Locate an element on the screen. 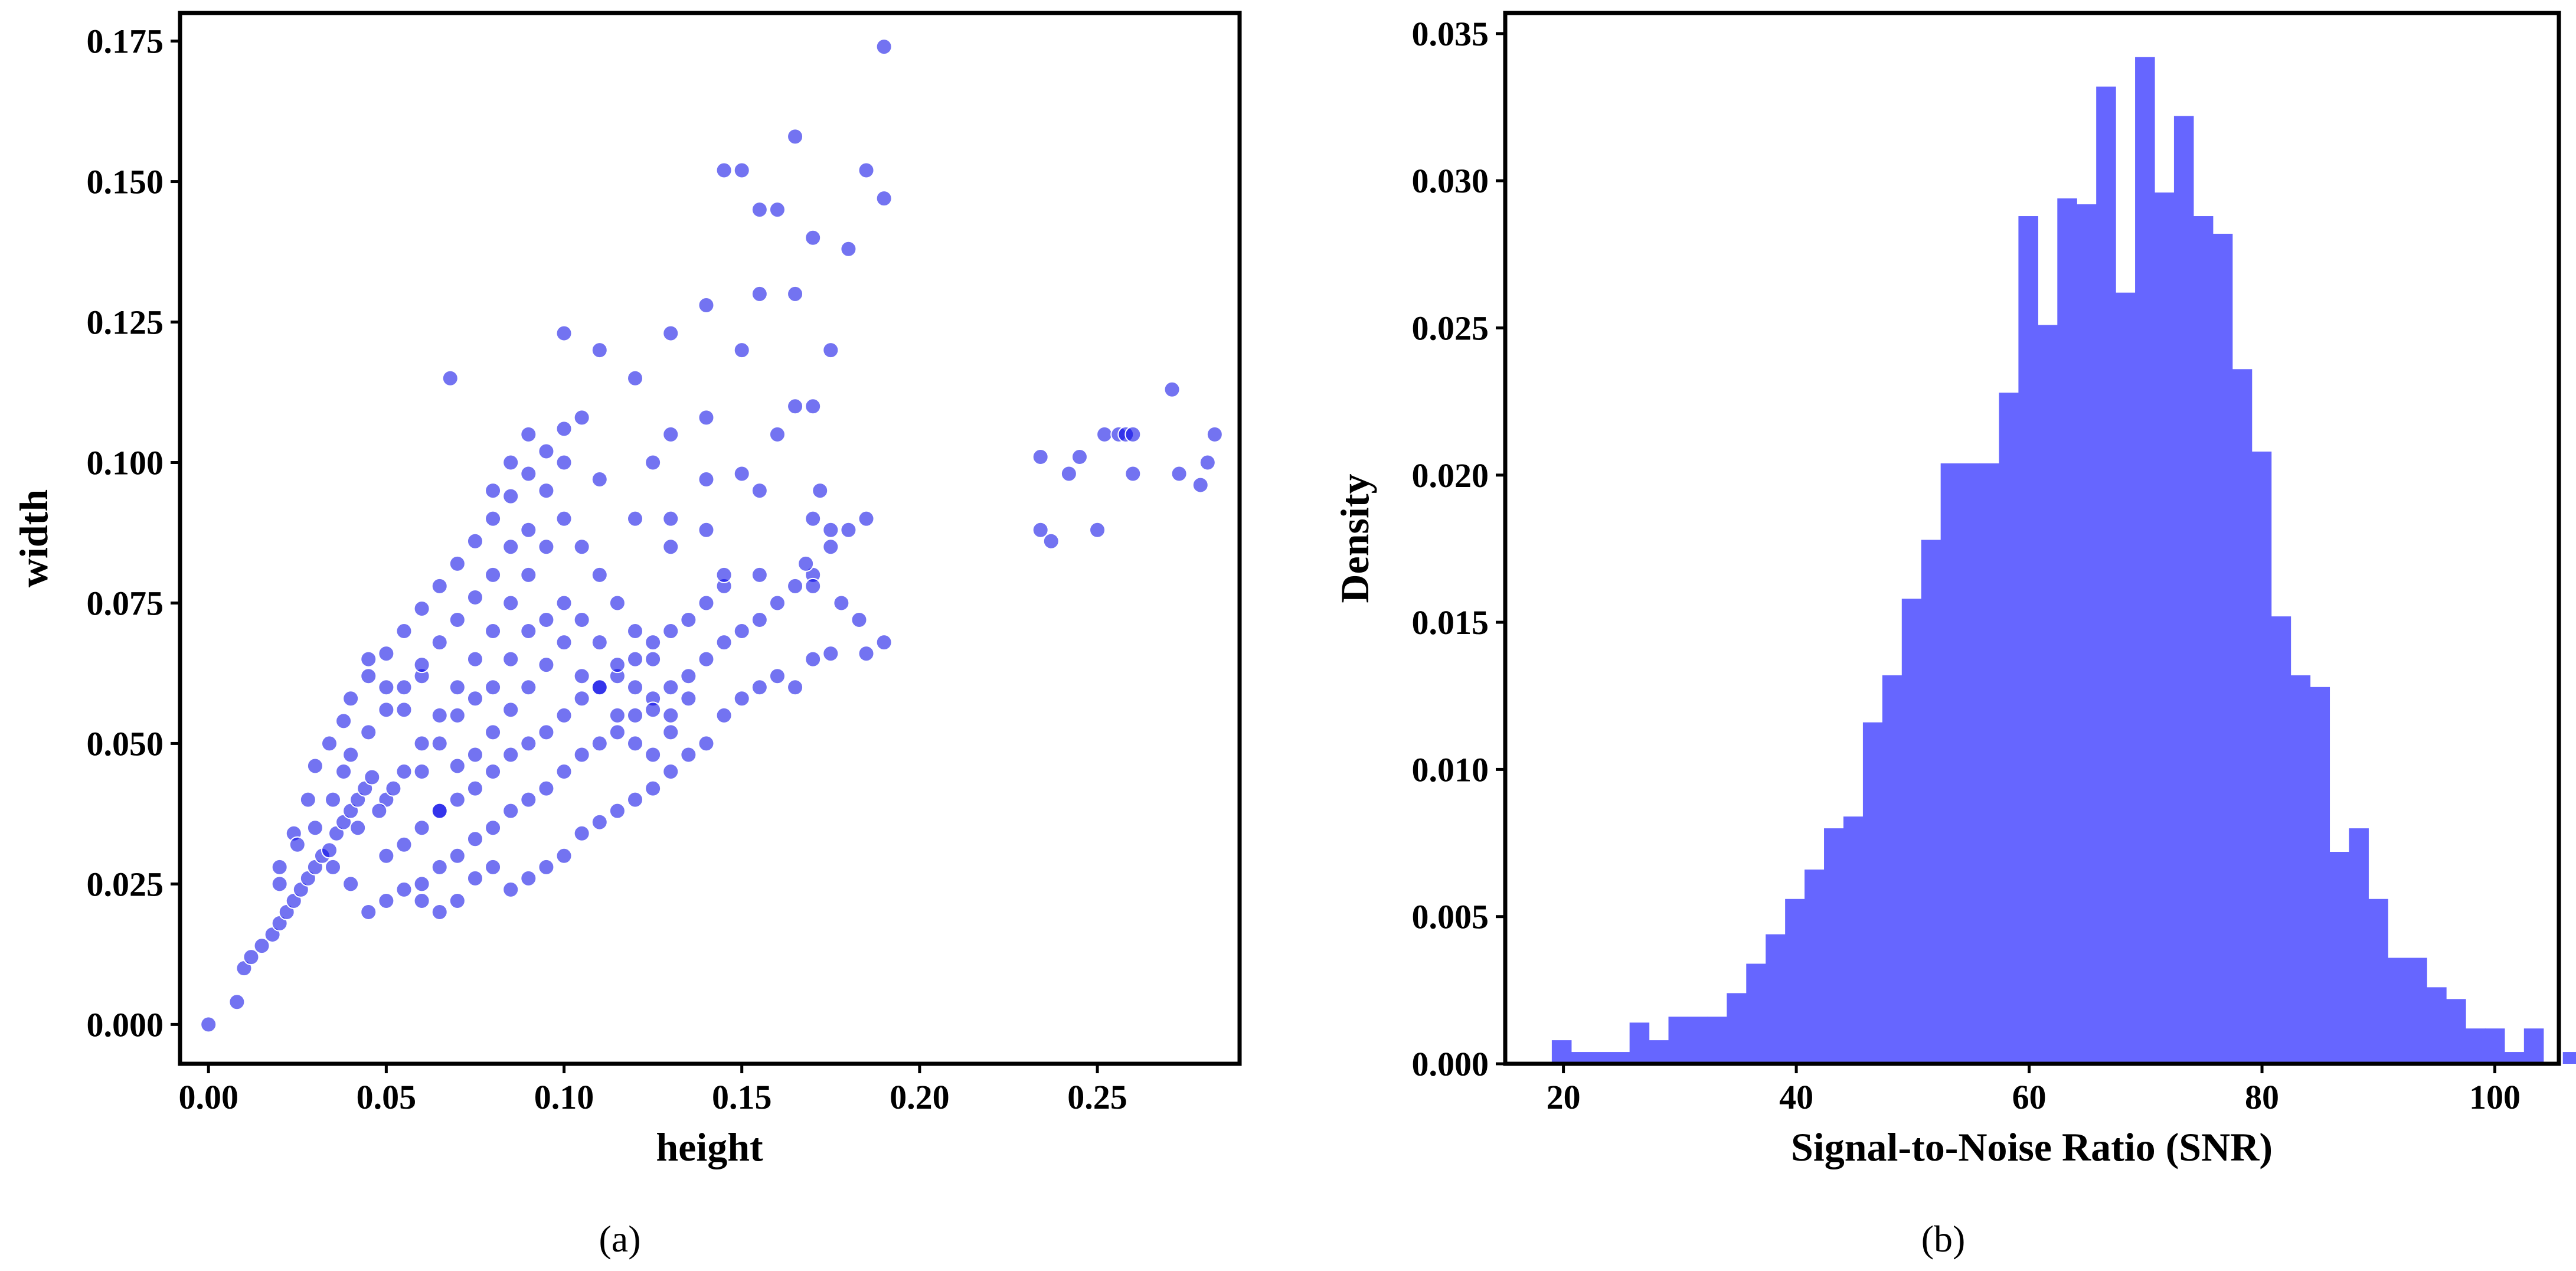 The image size is (2576, 1271). scatter-x-tick-label: 0.05 is located at coordinates (387, 1097).